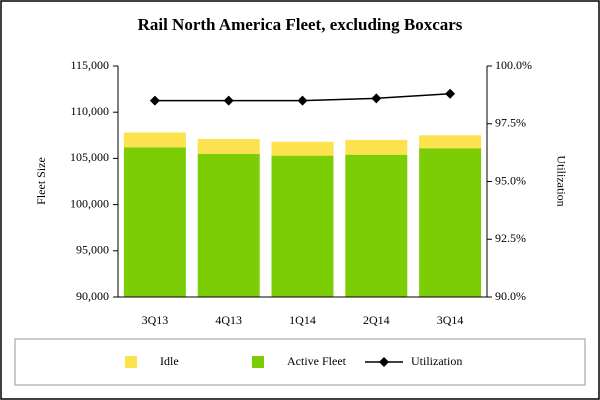 The width and height of the screenshot is (600, 400). Describe the element at coordinates (92, 296) in the screenshot. I see `y-tick-label: 90,000` at that location.